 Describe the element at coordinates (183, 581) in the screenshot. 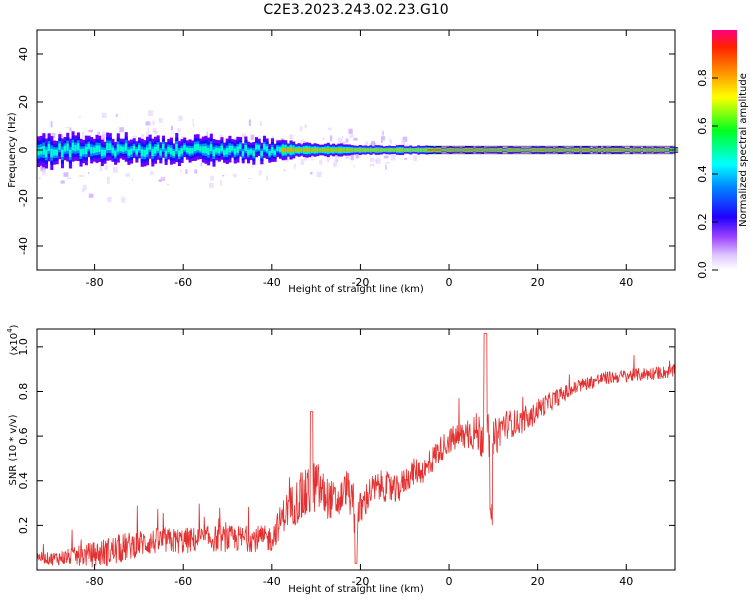

I see `snr-x-tick-label: -60` at that location.